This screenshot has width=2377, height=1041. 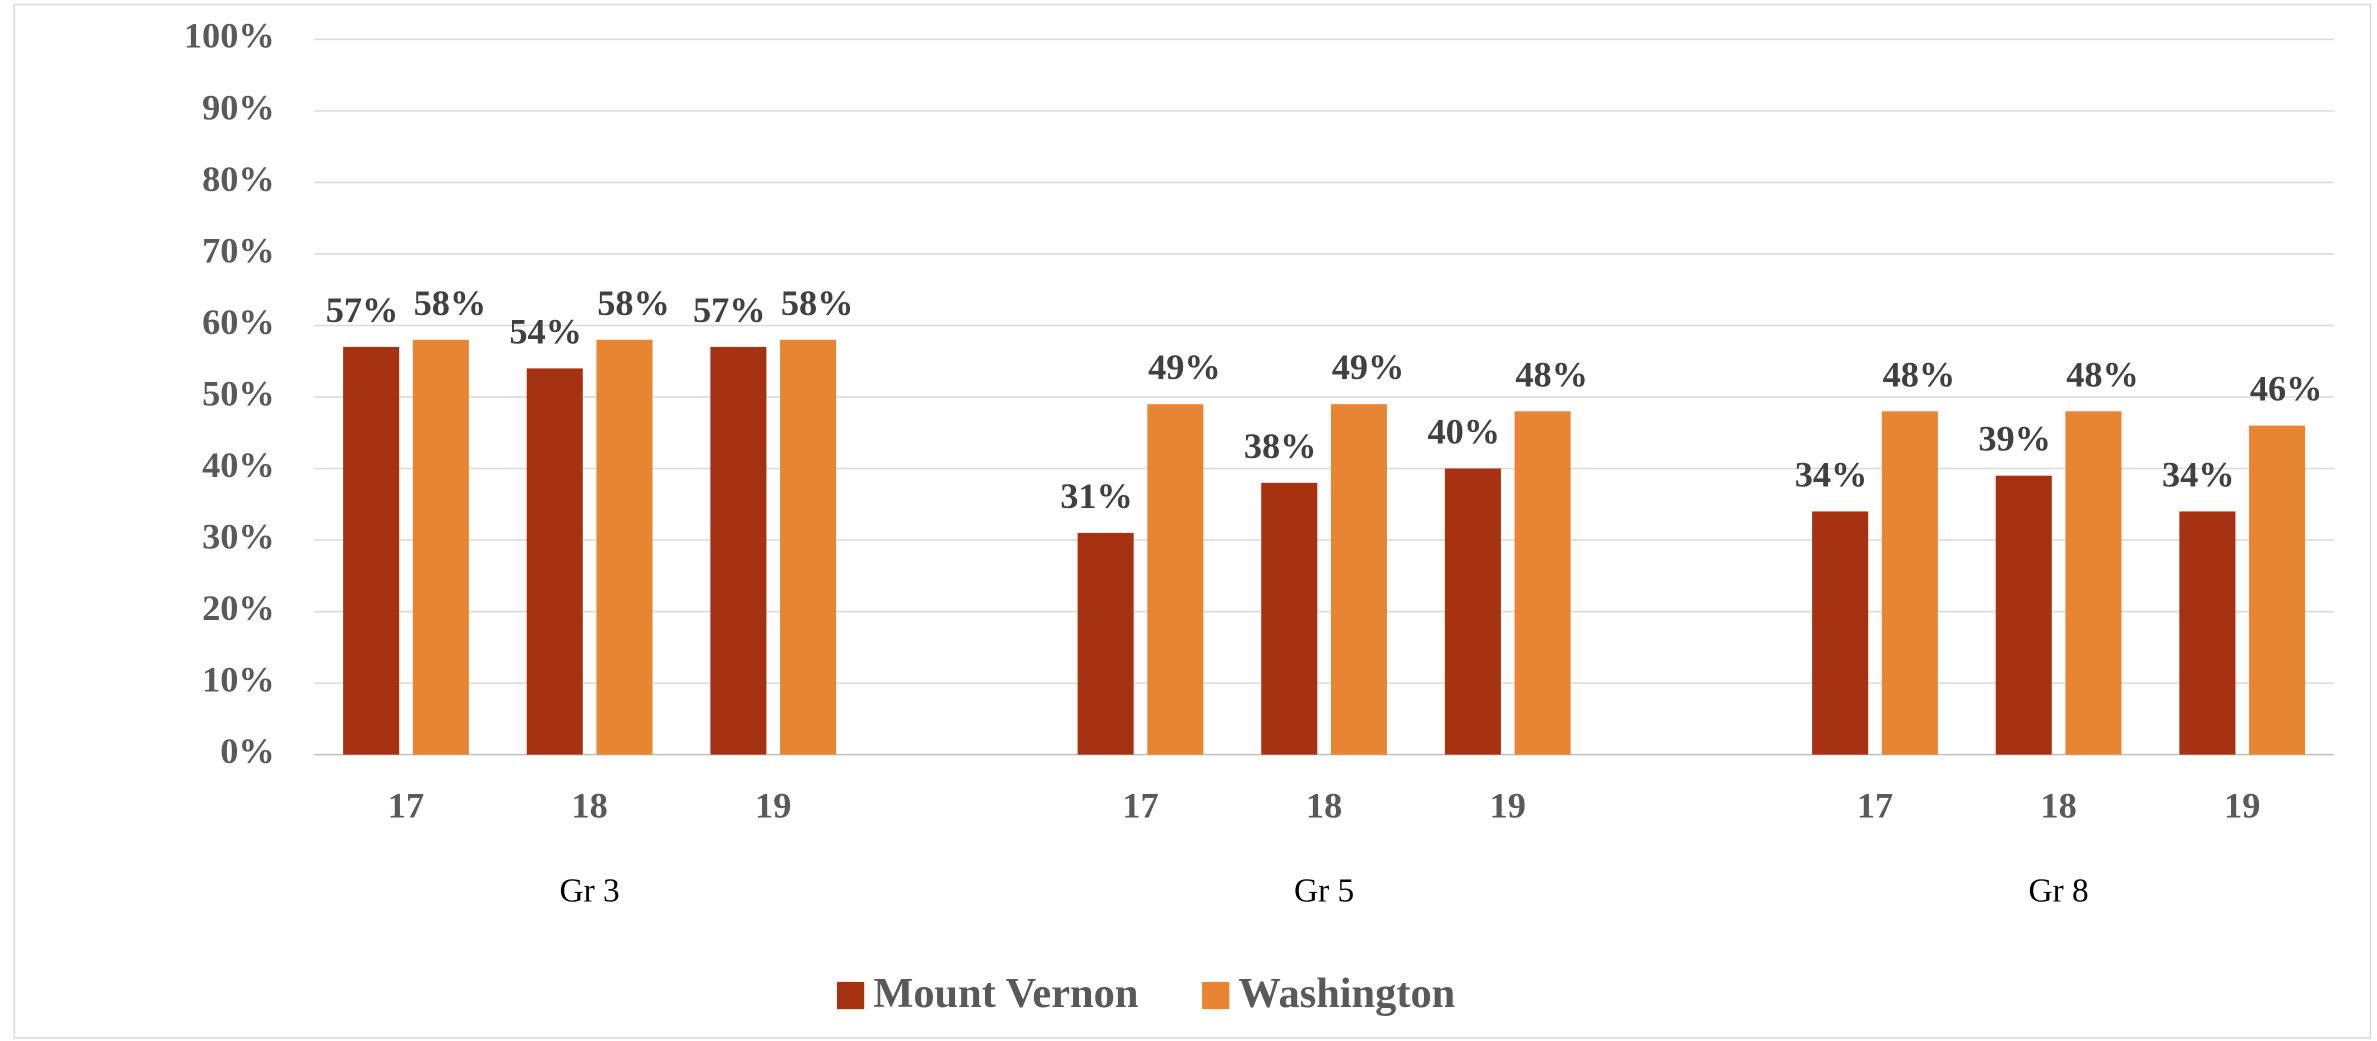 I want to click on y-tick-label: 70%, so click(x=238, y=250).